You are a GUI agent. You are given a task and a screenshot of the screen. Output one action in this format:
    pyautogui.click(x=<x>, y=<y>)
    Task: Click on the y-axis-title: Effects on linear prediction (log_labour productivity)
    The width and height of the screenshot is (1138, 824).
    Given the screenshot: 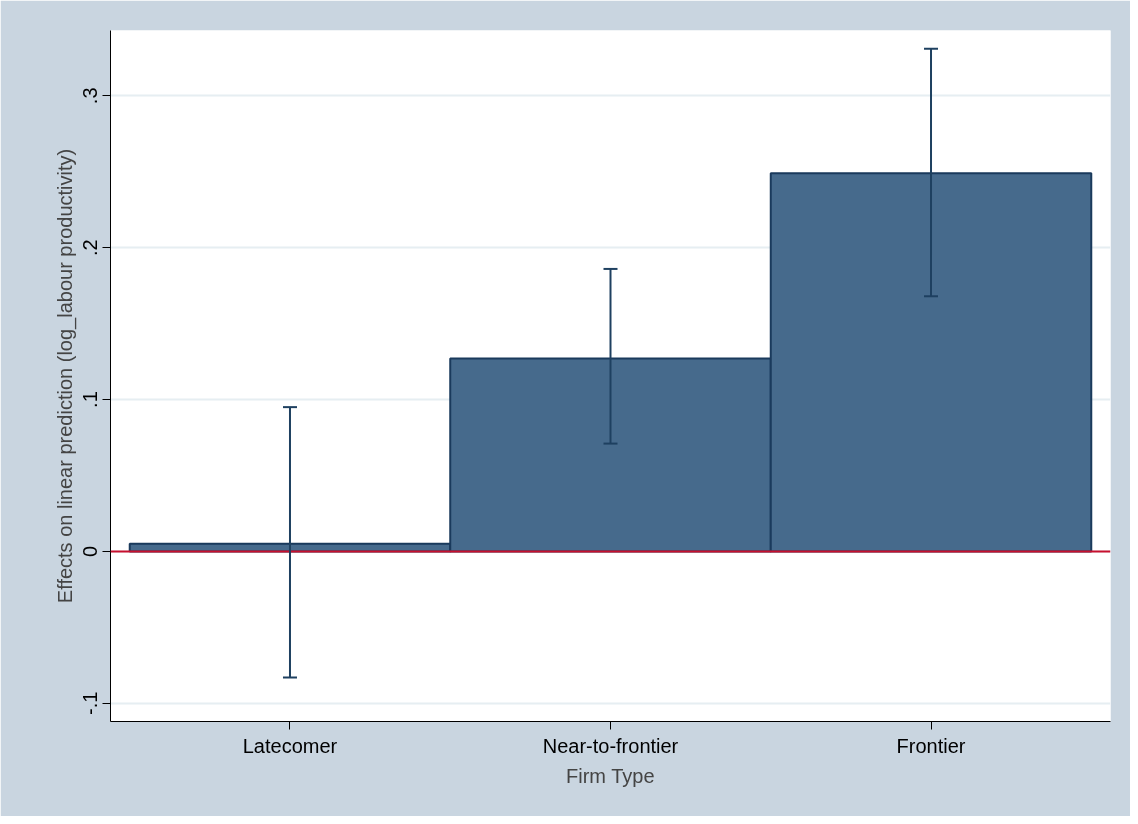 What is the action you would take?
    pyautogui.click(x=65, y=376)
    